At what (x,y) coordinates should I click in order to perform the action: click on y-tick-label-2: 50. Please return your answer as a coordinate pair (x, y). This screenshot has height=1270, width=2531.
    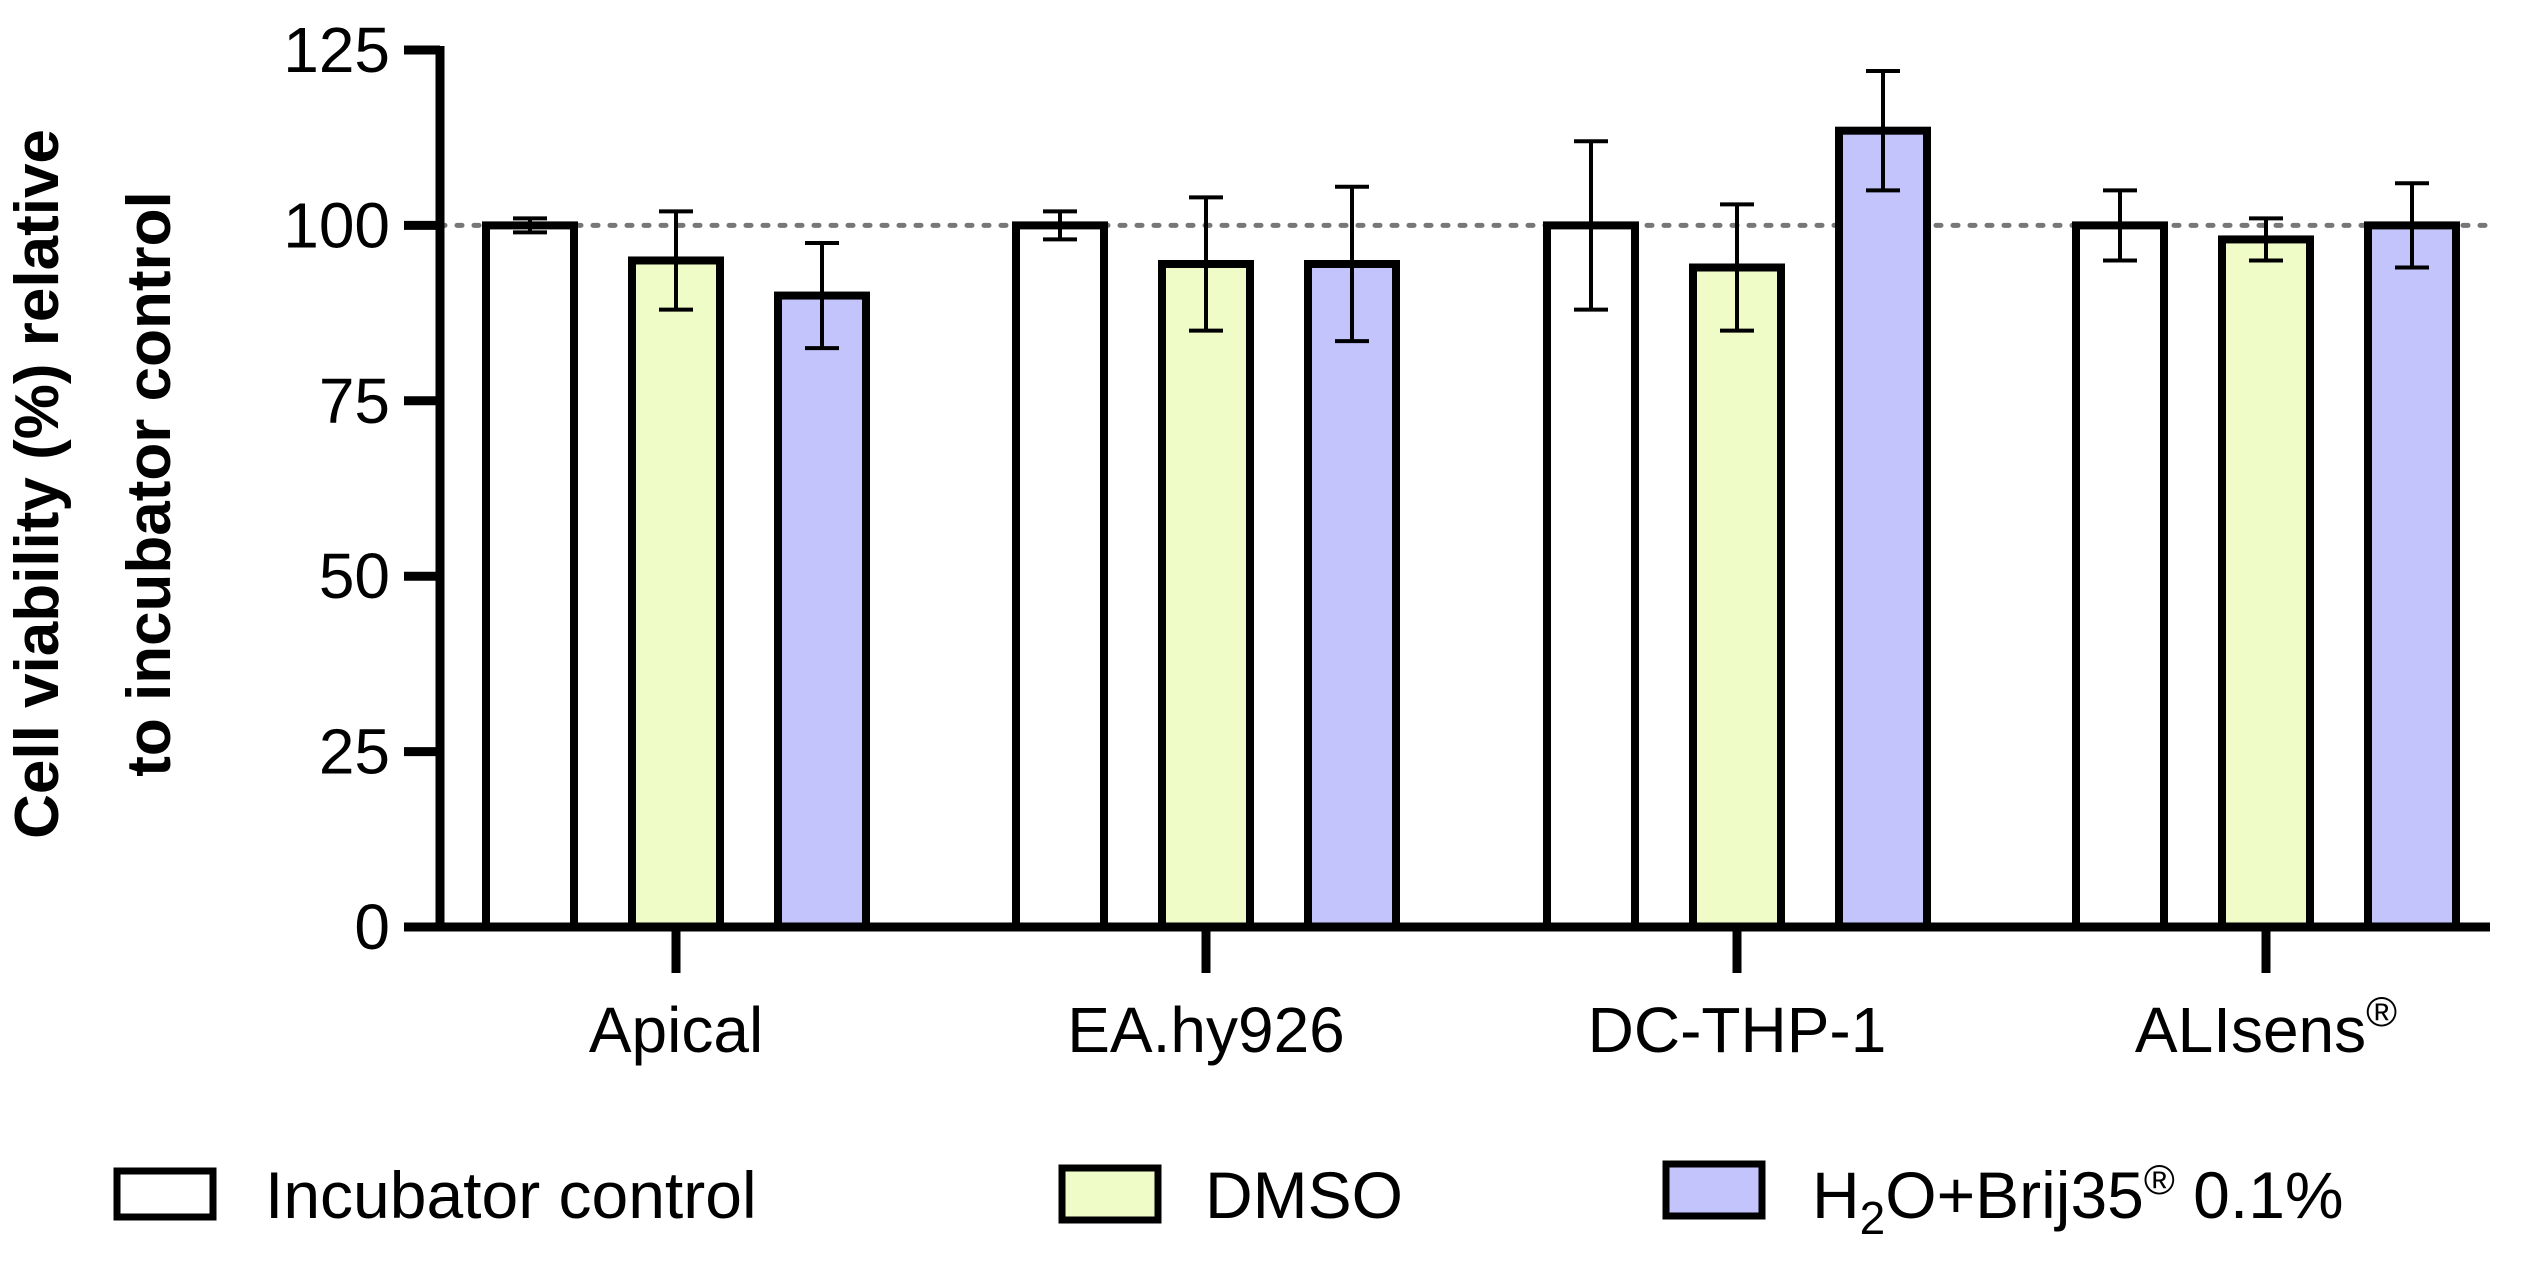
    Looking at the image, I should click on (354, 576).